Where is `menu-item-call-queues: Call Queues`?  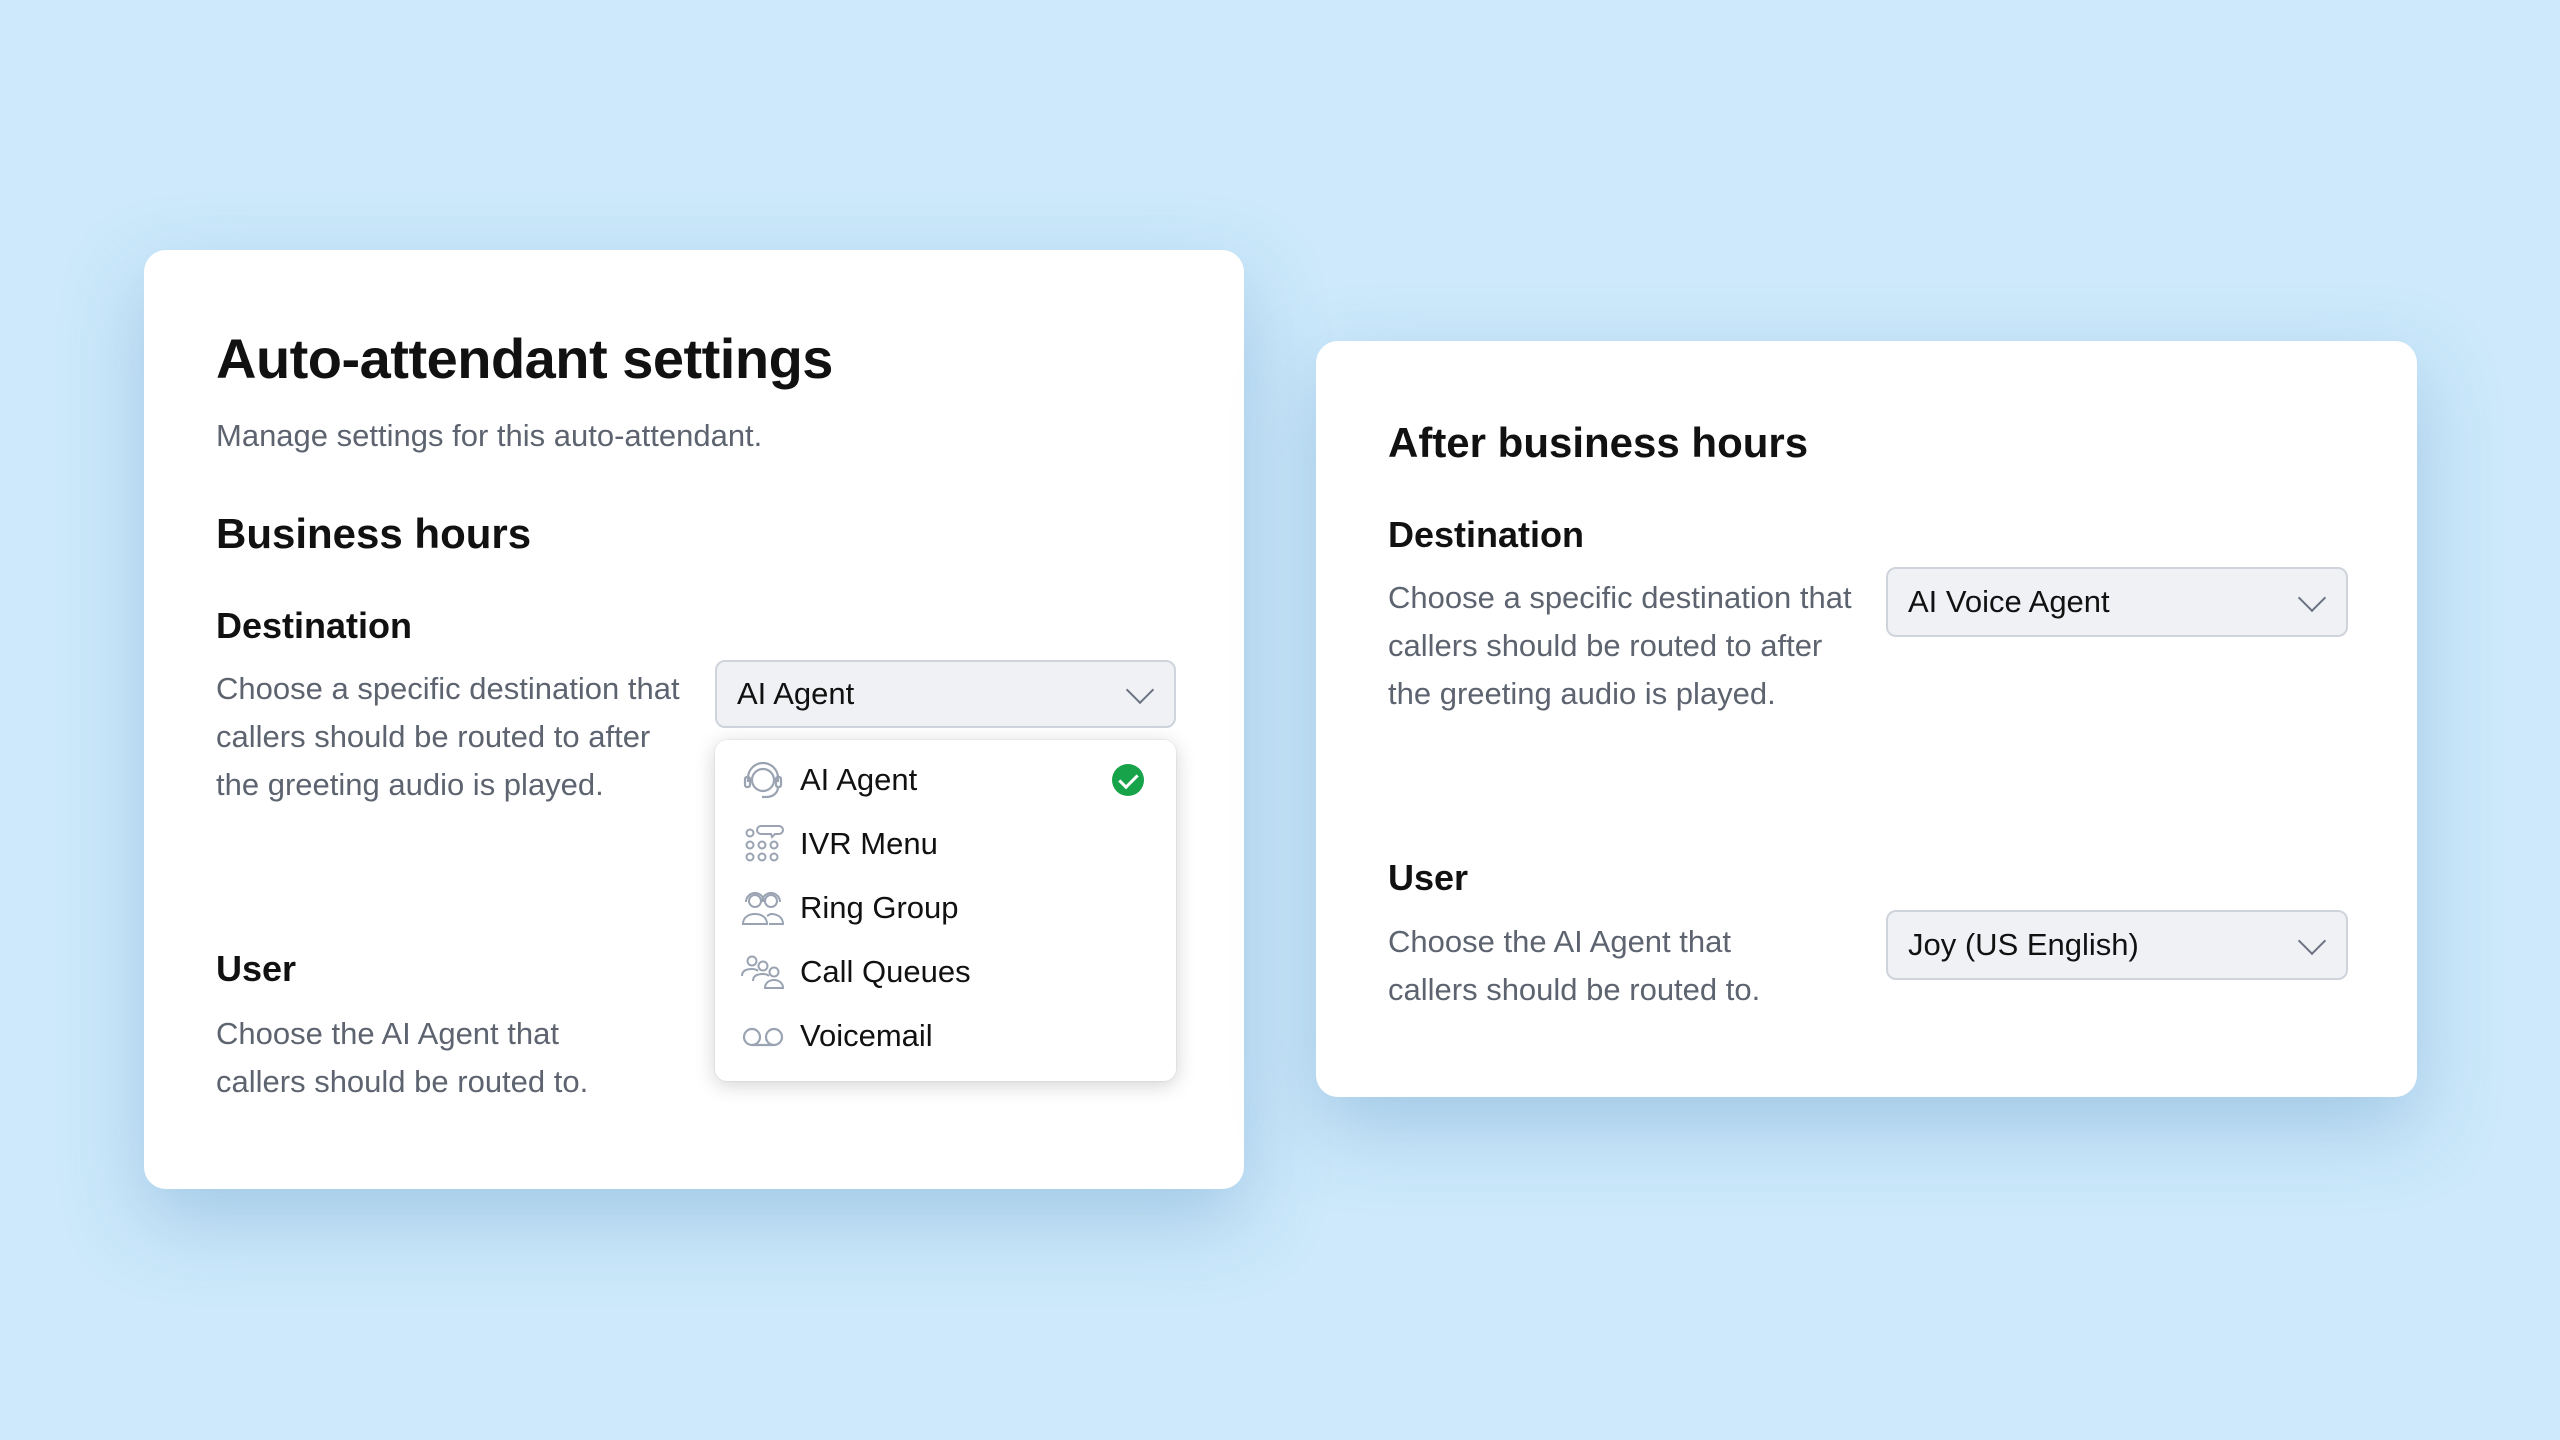
menu-item-call-queues: Call Queues is located at coordinates (945, 972).